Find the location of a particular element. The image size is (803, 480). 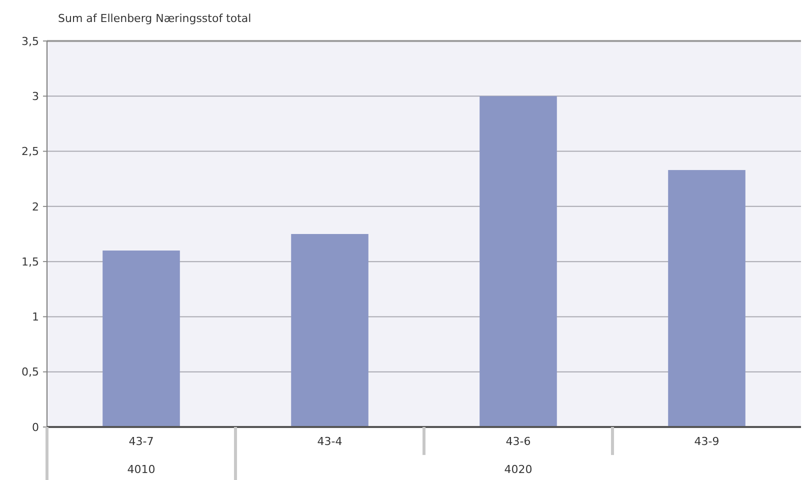

x-tick-label: 43-9 is located at coordinates (707, 441).